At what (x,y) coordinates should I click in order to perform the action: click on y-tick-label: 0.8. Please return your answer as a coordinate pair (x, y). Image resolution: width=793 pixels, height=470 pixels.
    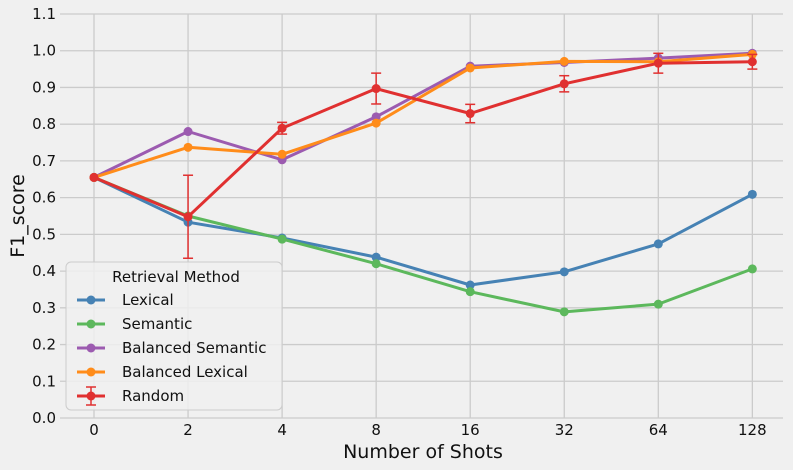
    Looking at the image, I should click on (44, 124).